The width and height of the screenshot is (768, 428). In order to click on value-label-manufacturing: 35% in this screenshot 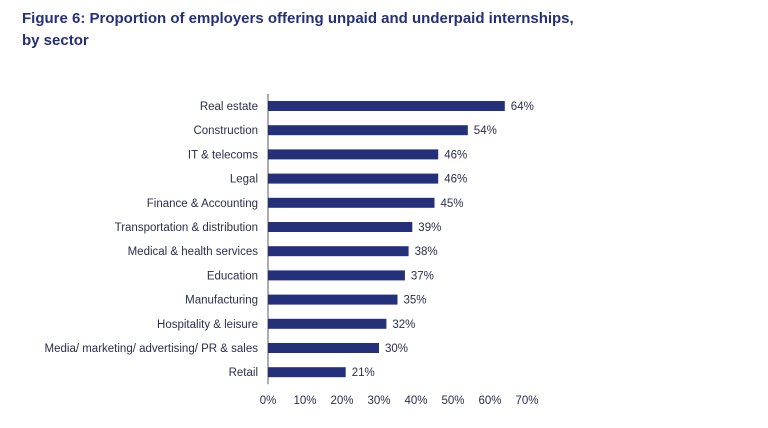, I will do `click(415, 301)`.